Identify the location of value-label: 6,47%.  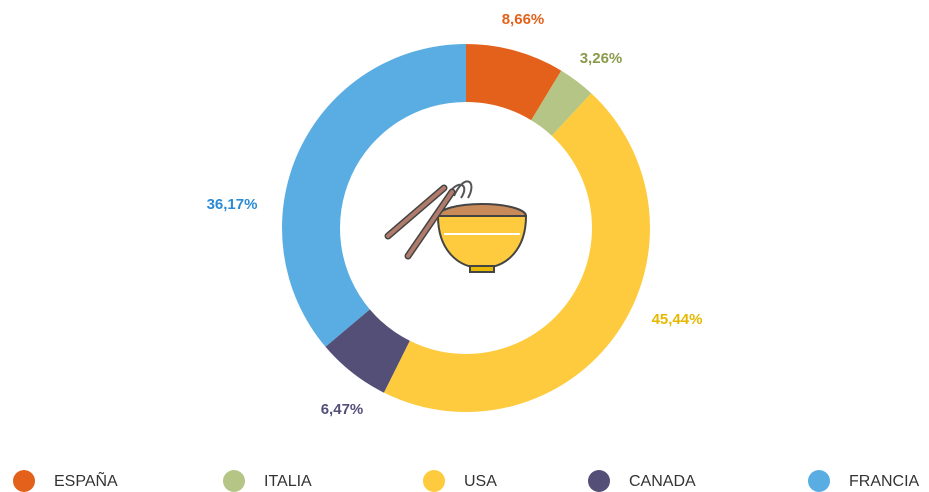
(342, 409).